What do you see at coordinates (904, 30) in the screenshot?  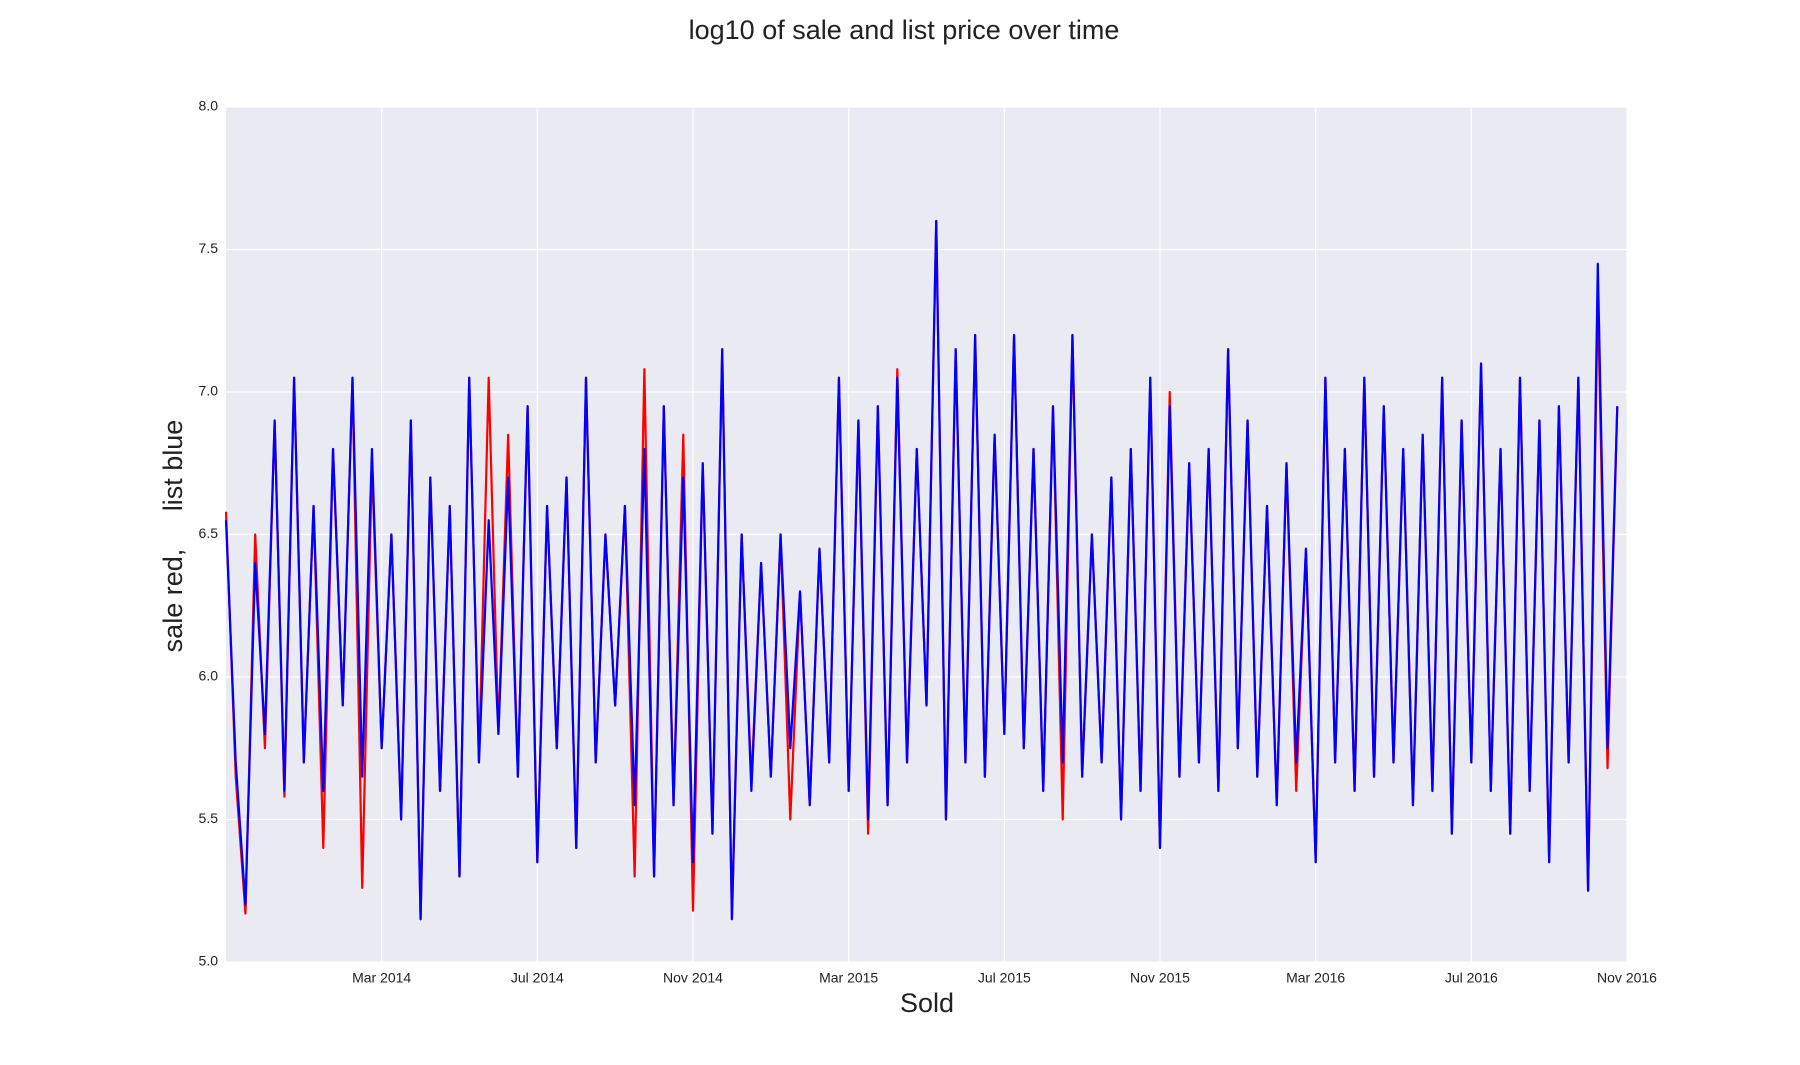 I see `chart-title: log10 of sale and list price over time` at bounding box center [904, 30].